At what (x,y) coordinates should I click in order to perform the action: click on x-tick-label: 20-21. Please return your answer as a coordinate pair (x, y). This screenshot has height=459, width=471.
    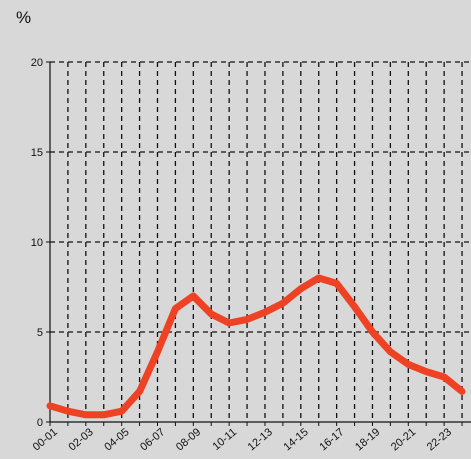
    Looking at the image, I should click on (403, 439).